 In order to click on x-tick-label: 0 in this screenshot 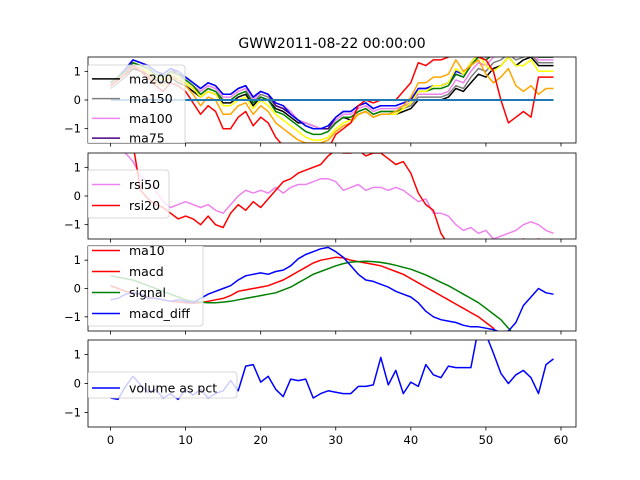, I will do `click(110, 440)`.